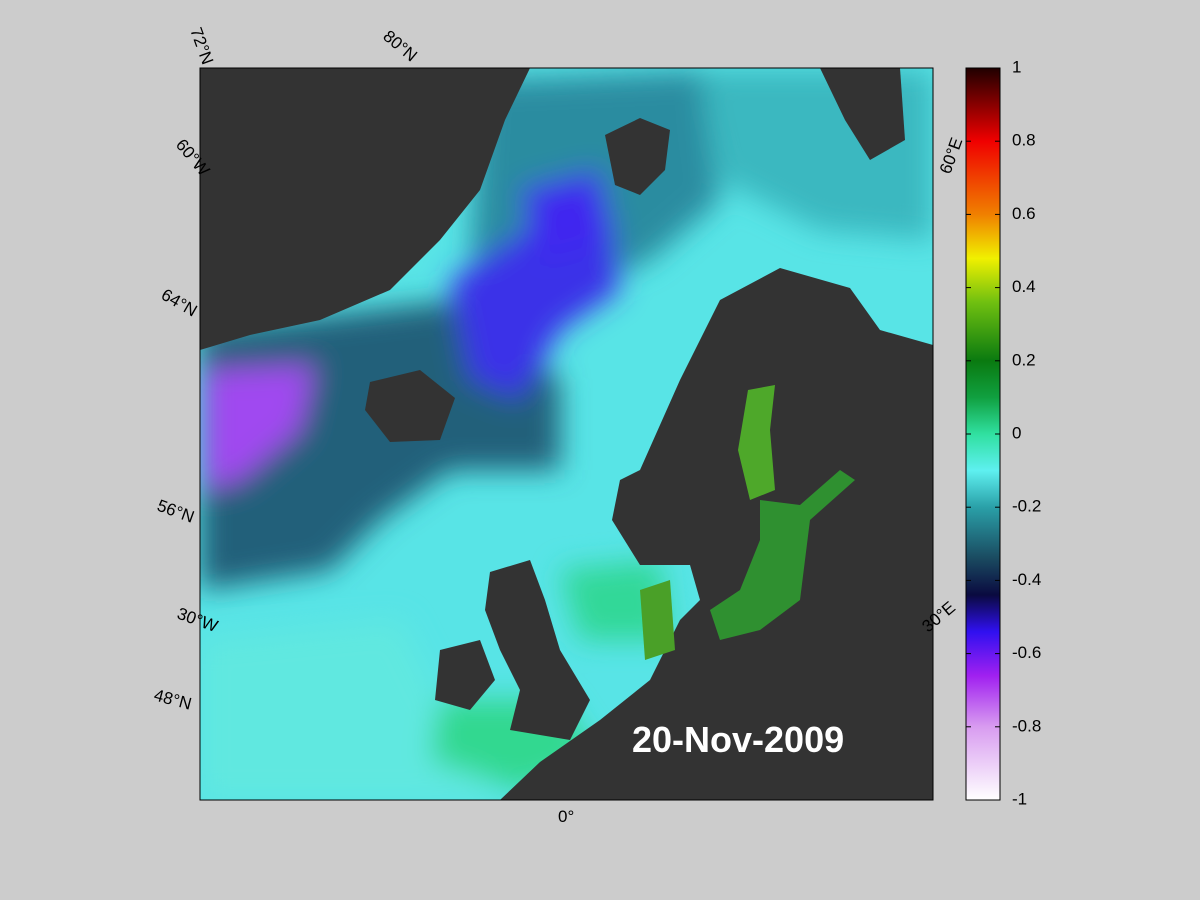 The height and width of the screenshot is (900, 1200). I want to click on colorbar-tick-label: 0, so click(1016, 432).